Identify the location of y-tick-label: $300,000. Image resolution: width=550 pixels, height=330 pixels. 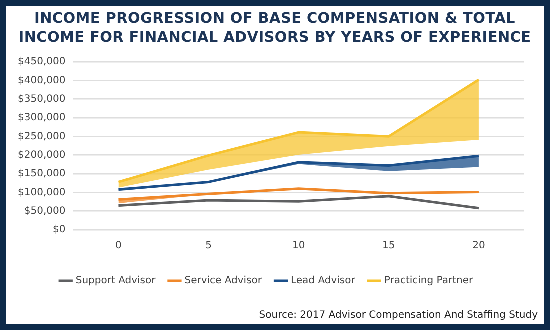
(42, 118).